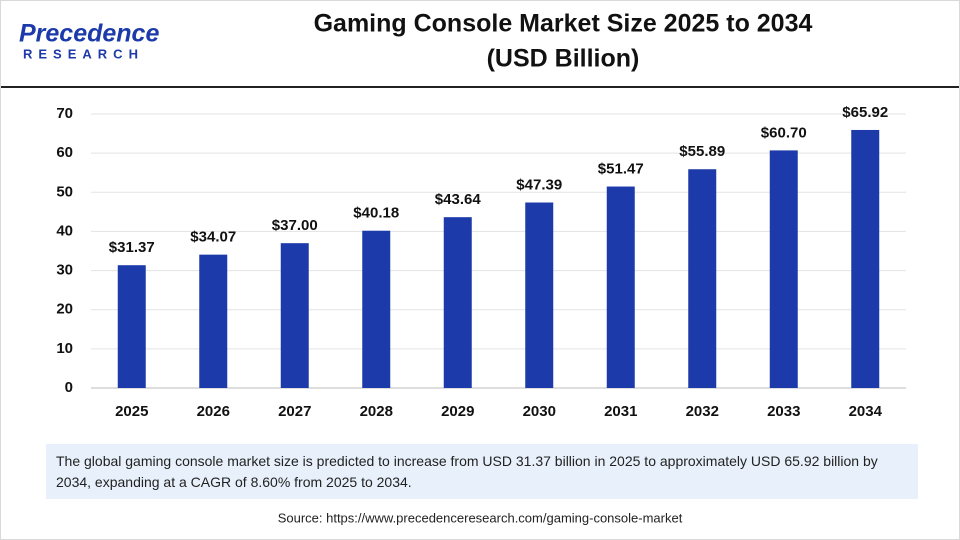 This screenshot has width=960, height=540. I want to click on y-tick-label: 60, so click(64, 152).